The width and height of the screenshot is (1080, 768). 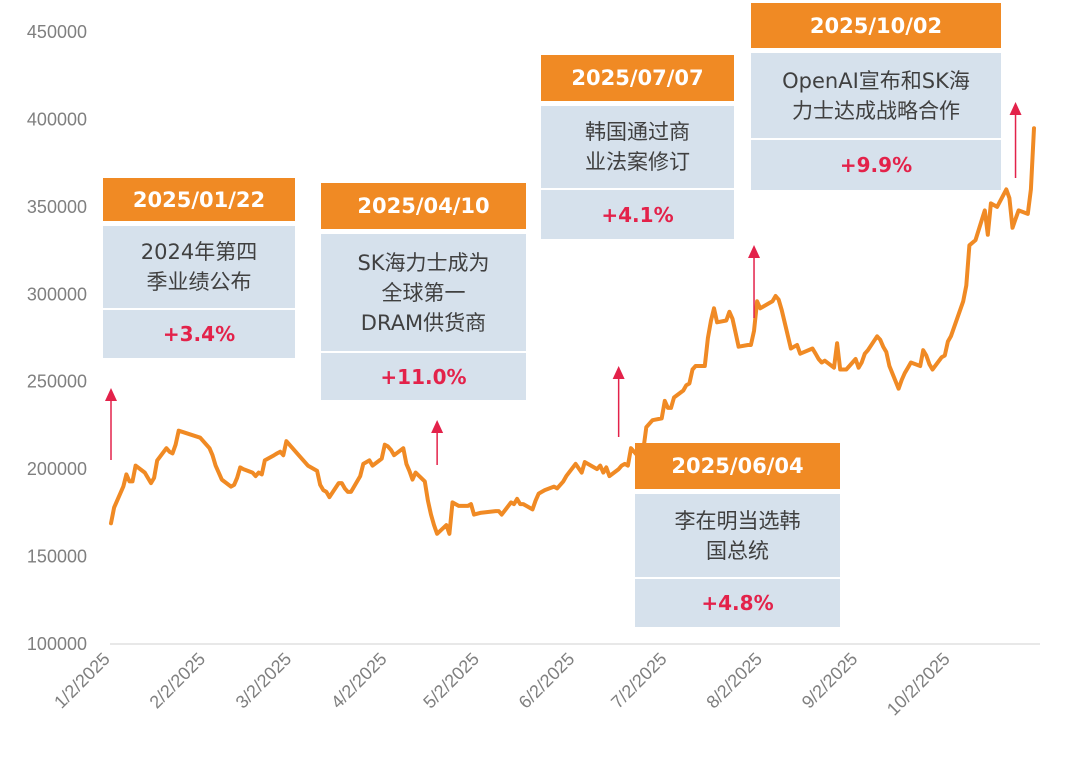 I want to click on x-tick-label: 7/2/2025, so click(x=639, y=681).